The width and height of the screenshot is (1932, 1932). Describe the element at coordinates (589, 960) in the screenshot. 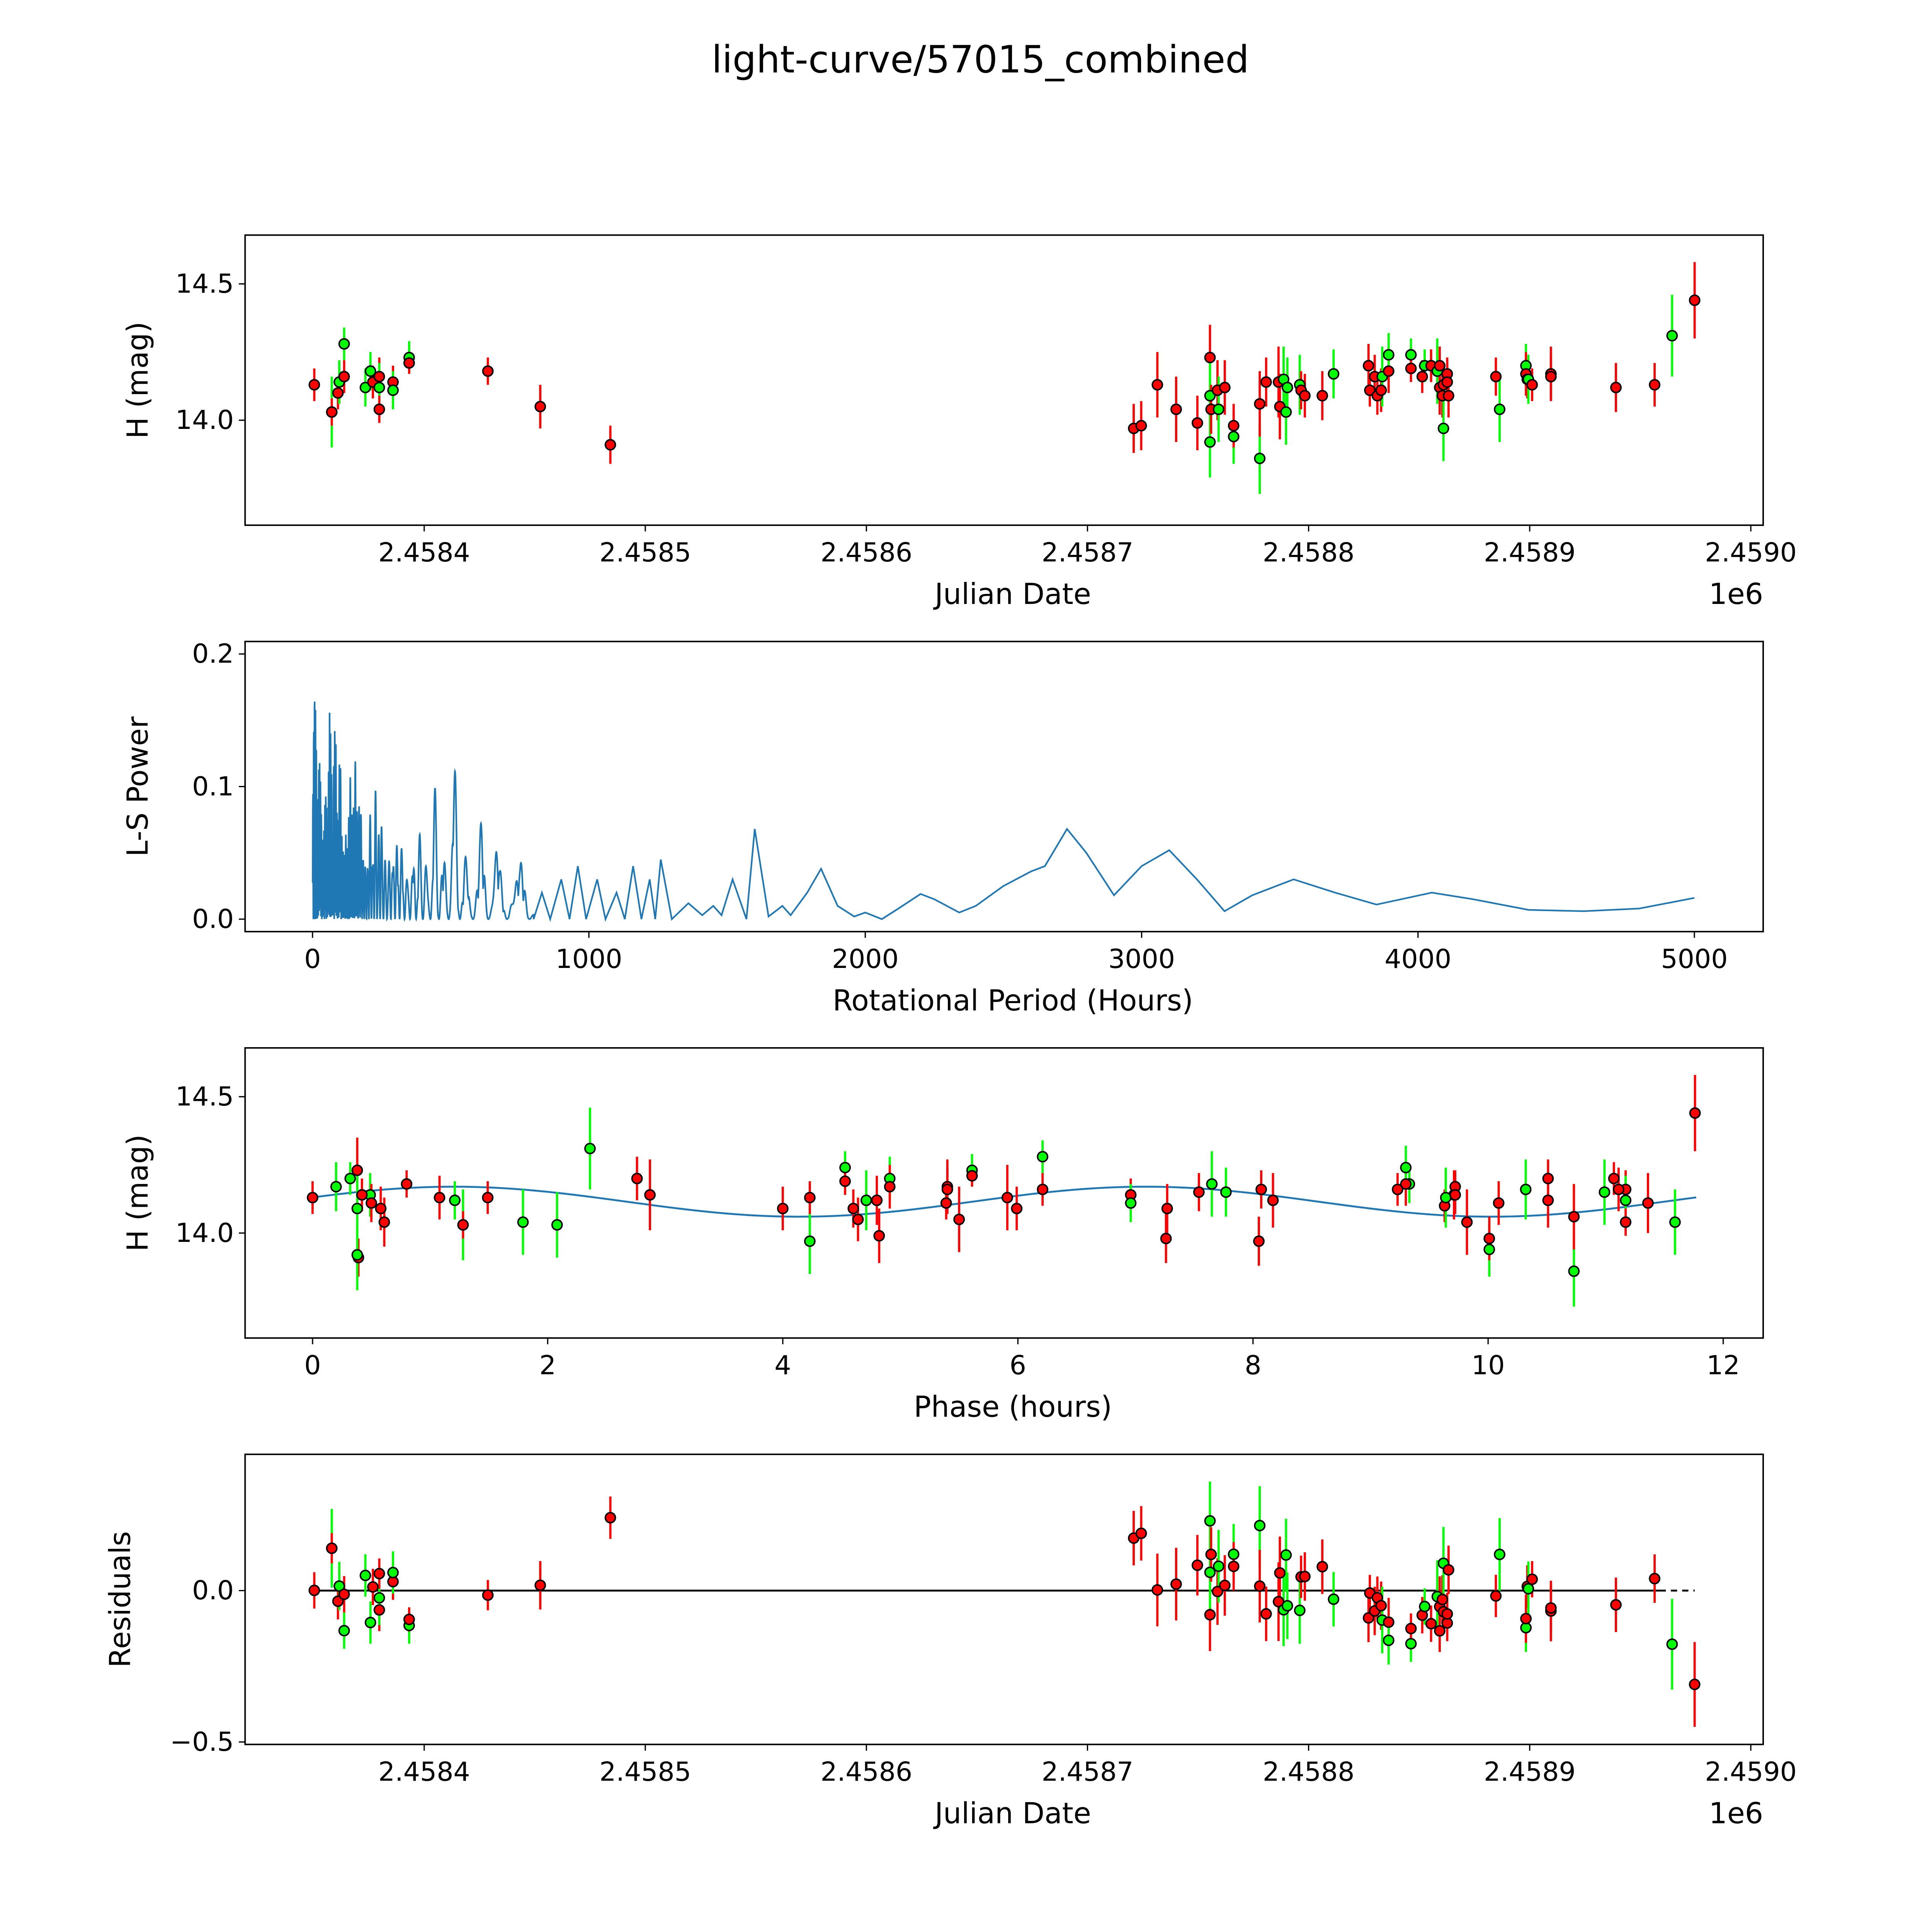

I see `x-tick-label: 1000` at that location.